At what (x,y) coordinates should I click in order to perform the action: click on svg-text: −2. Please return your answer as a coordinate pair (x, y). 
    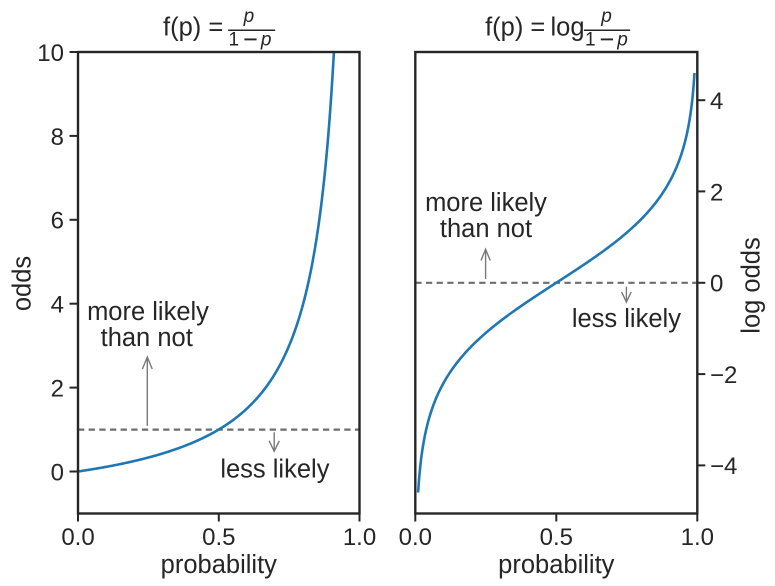
    Looking at the image, I should click on (723, 375).